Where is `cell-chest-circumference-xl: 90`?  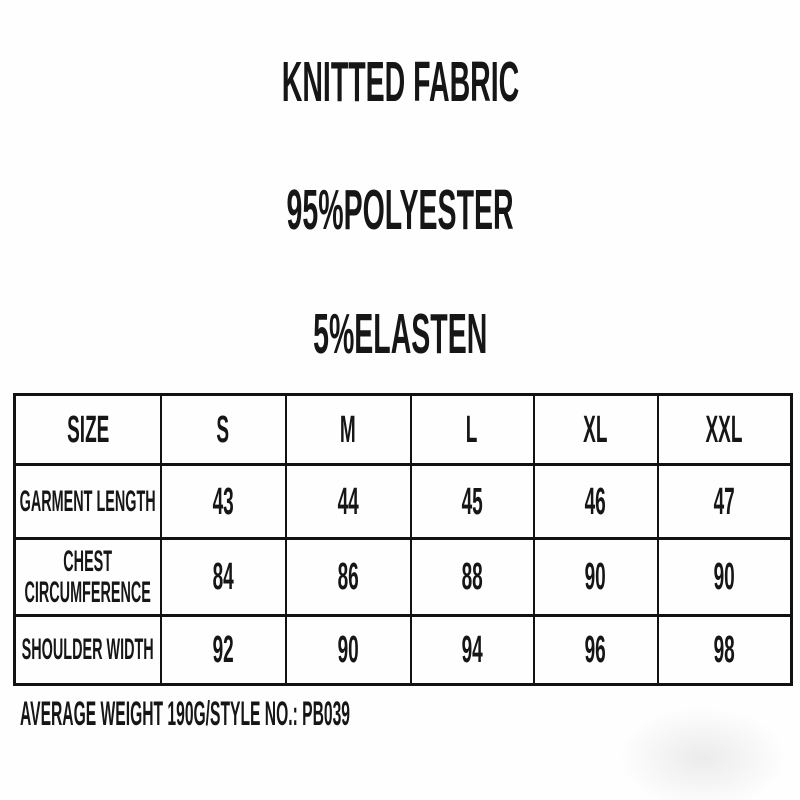 cell-chest-circumference-xl: 90 is located at coordinates (595, 577).